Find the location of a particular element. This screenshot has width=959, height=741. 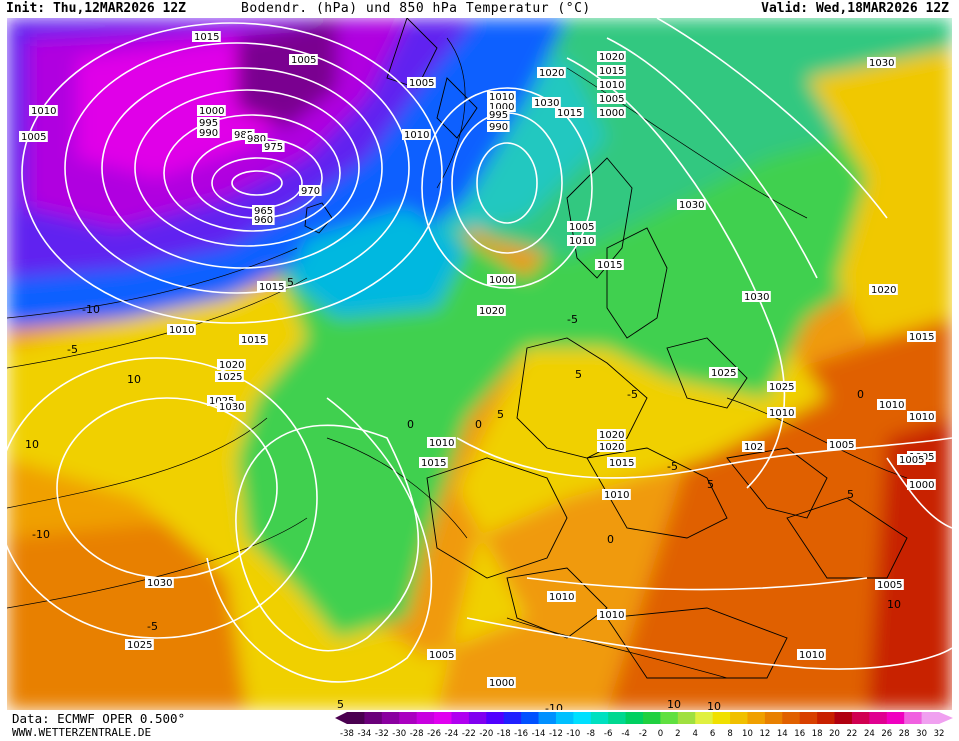

legend-tick-label: -14 is located at coordinates (539, 734).